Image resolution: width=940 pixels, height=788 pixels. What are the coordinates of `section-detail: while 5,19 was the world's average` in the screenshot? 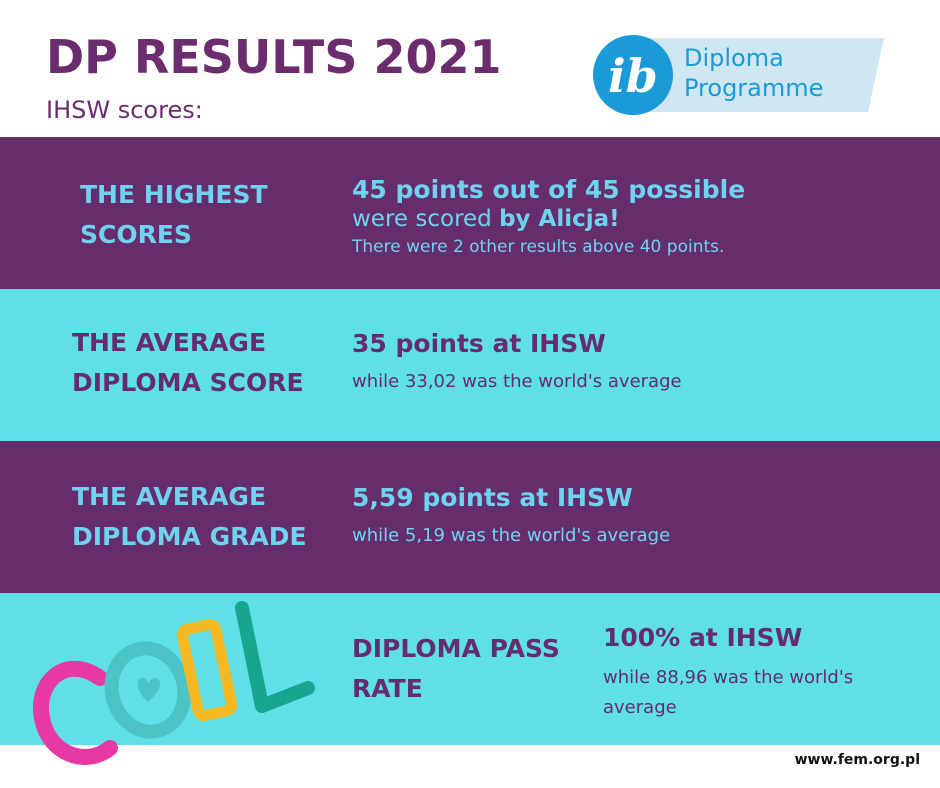 It's located at (511, 535).